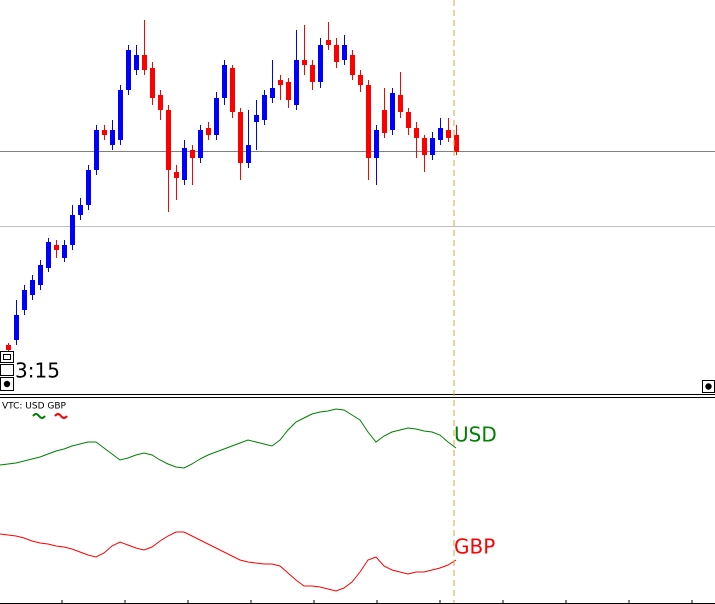 This screenshot has height=604, width=715. What do you see at coordinates (34, 407) in the screenshot?
I see `indicator-title: VTC: USD GBP` at bounding box center [34, 407].